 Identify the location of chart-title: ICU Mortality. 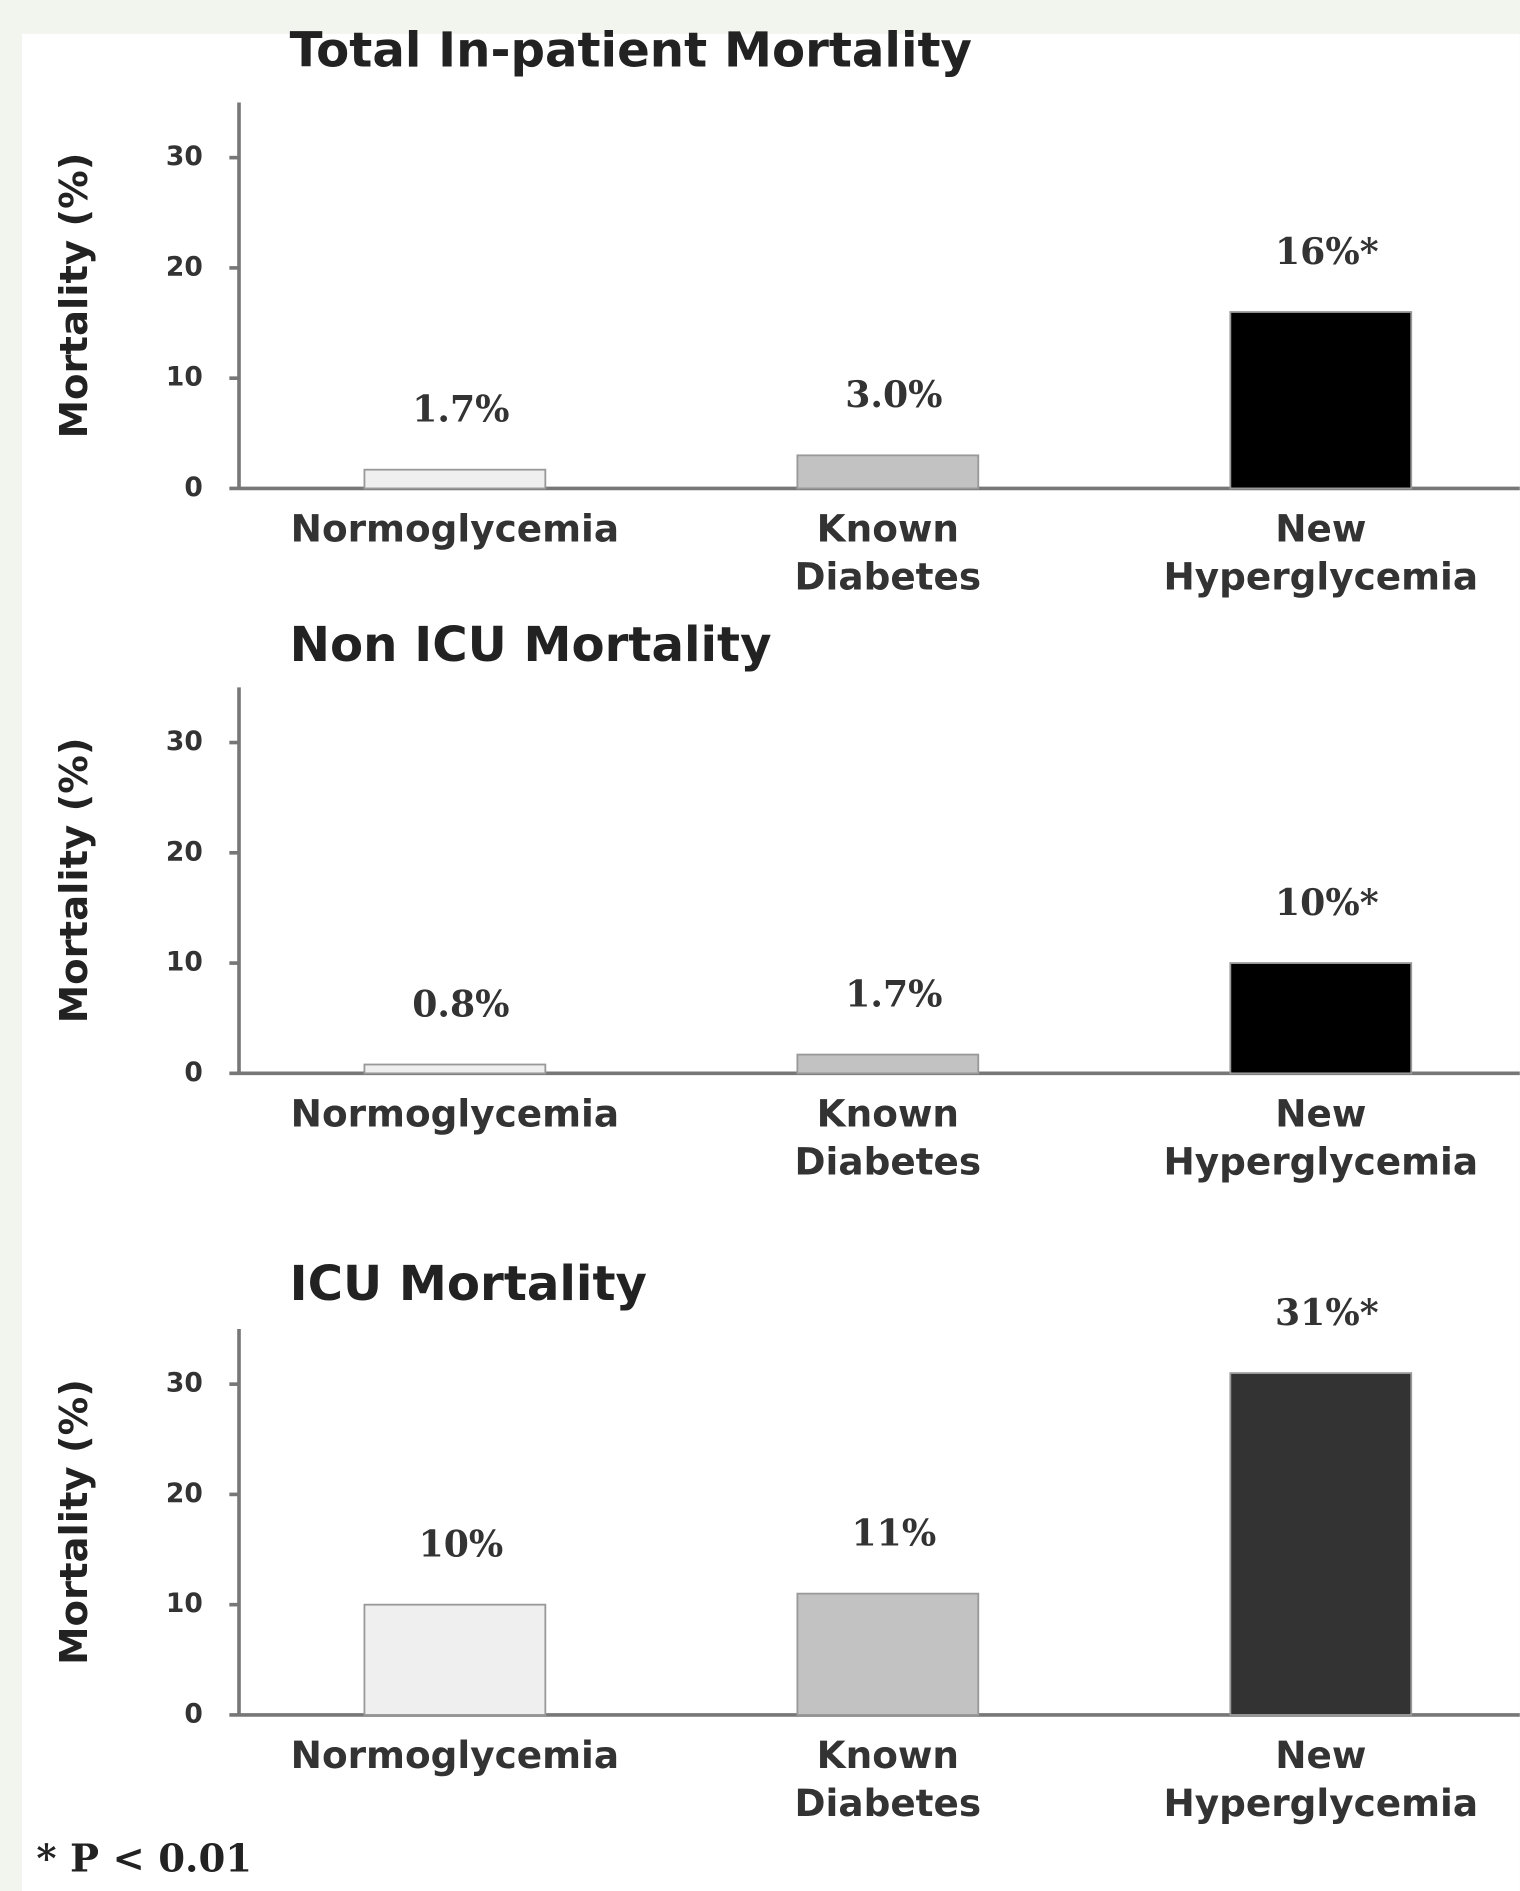
(468, 1284).